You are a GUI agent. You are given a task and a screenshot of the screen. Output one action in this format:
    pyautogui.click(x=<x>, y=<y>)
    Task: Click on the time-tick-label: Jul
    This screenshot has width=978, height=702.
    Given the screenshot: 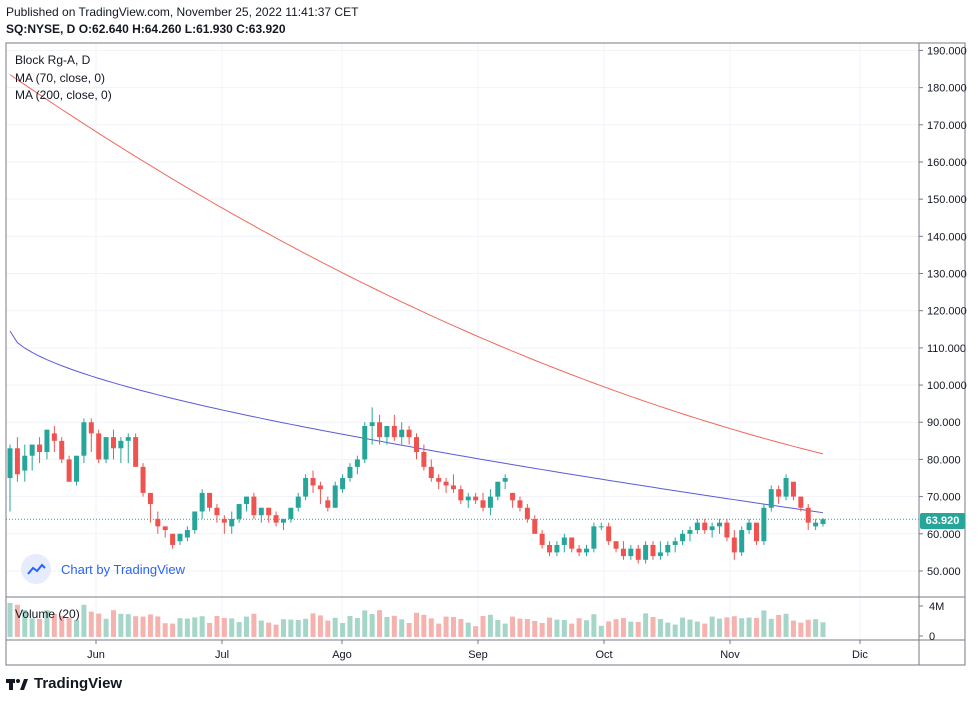 What is the action you would take?
    pyautogui.click(x=222, y=655)
    